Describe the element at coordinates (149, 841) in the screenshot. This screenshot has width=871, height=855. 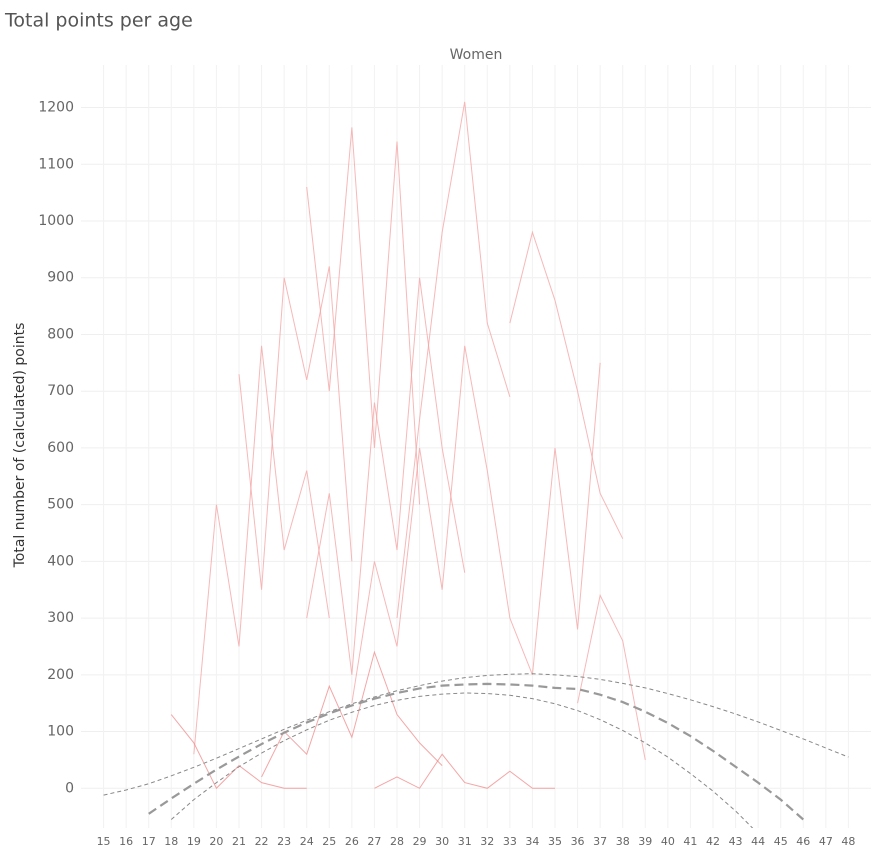
I see `x-tick-label: 17` at that location.